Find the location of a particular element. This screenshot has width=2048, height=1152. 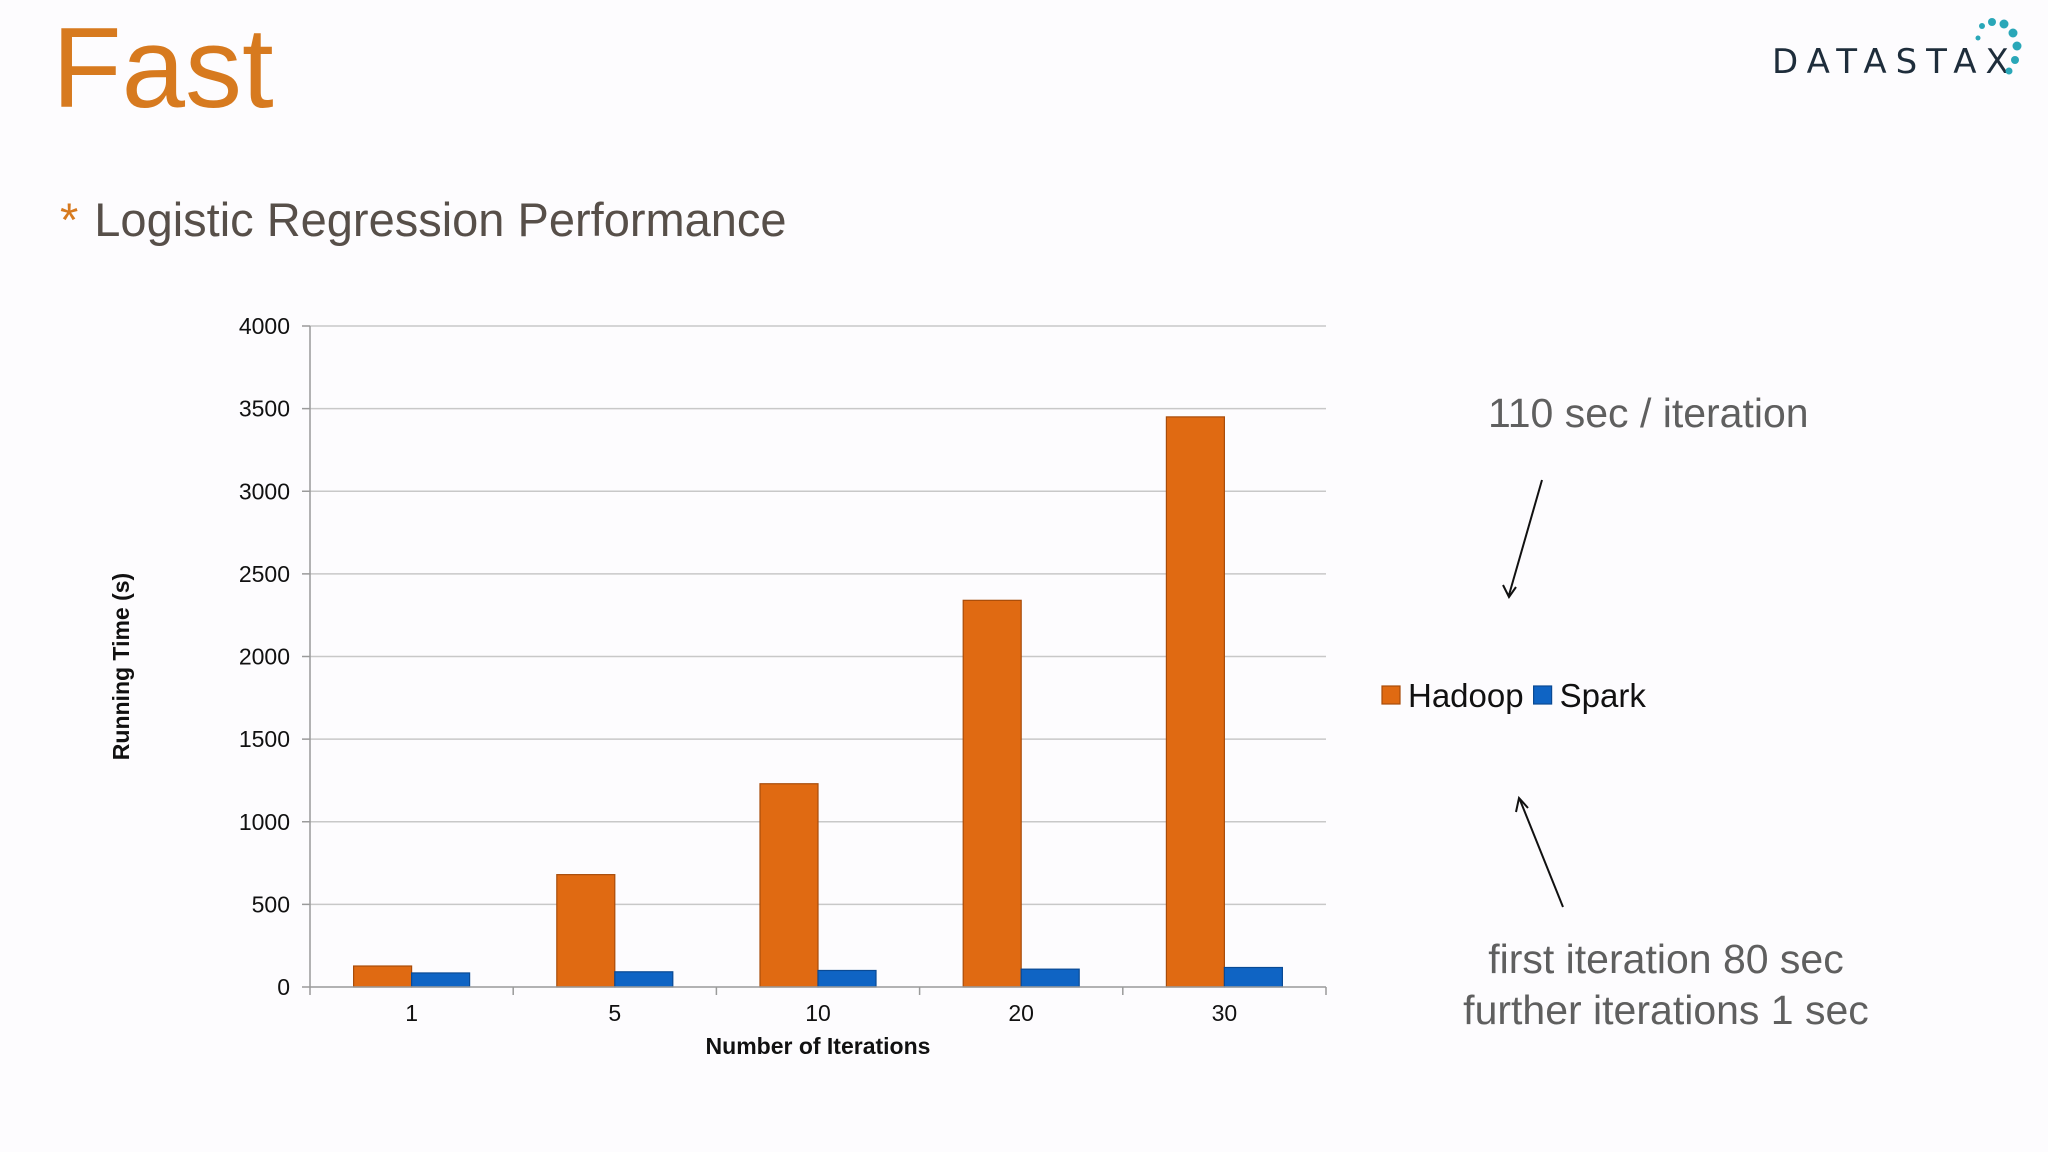

legend-label-spark: Spark is located at coordinates (1603, 695).